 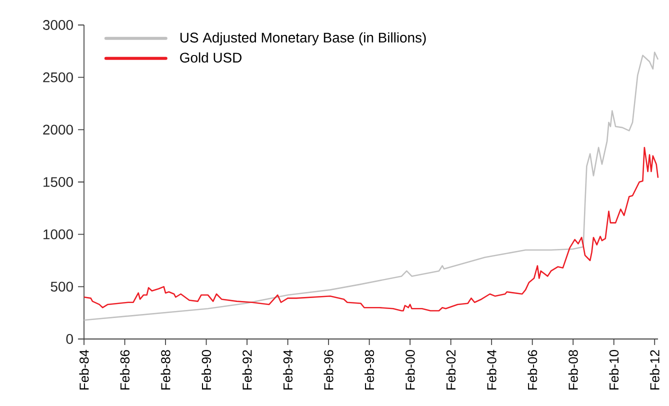 What do you see at coordinates (533, 370) in the screenshot?
I see `x-tick-label: Feb-06` at bounding box center [533, 370].